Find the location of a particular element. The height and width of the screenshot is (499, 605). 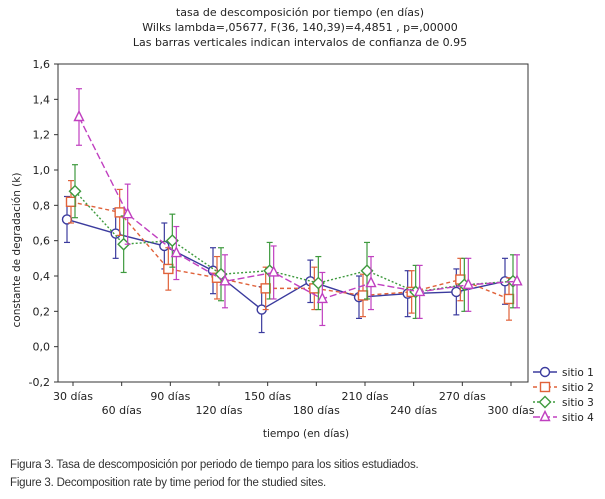

x-tick-label: 240 días is located at coordinates (413, 410).